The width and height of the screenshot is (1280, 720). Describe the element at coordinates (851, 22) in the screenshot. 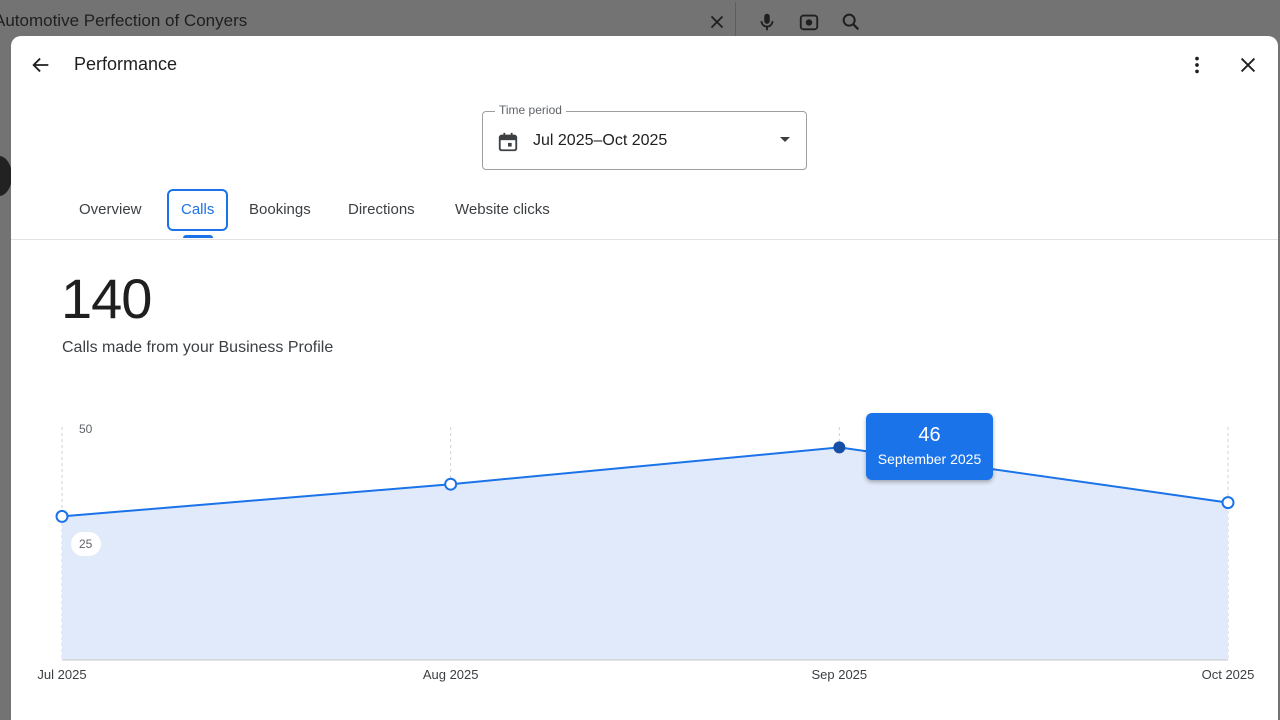

I see `search-icon` at that location.